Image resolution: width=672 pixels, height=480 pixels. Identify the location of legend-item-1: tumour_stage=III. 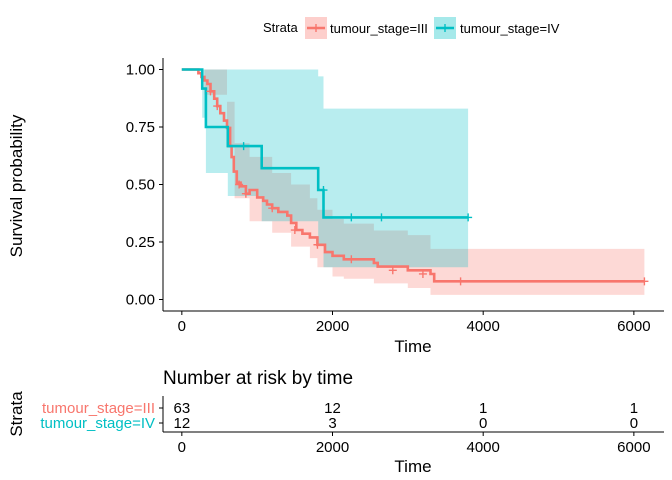
(366, 28).